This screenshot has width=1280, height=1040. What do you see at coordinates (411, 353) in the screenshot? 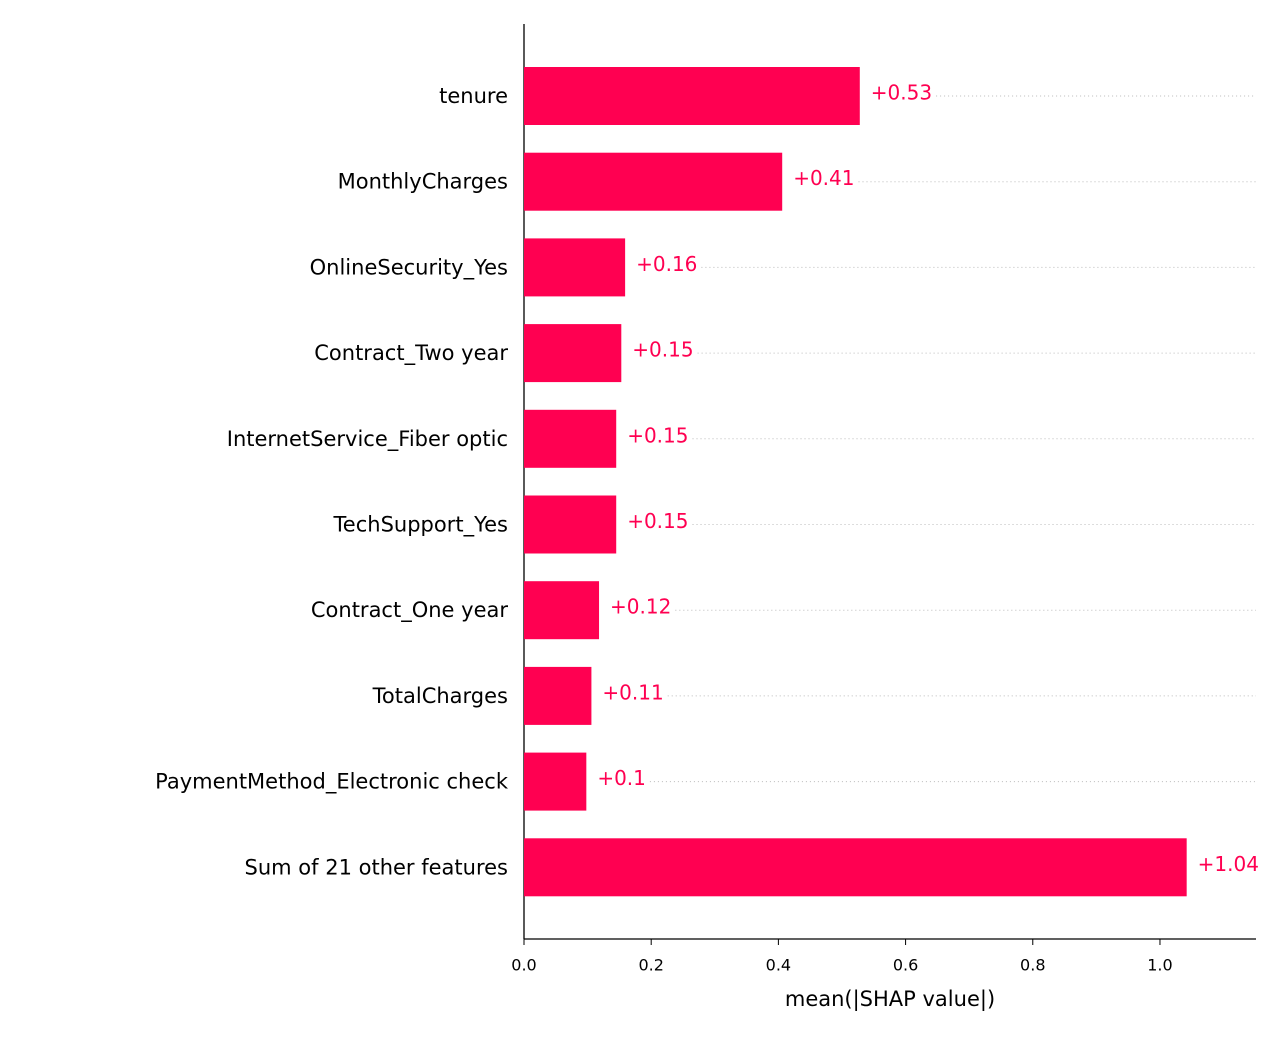
I see `category-label: Contract_Two year` at bounding box center [411, 353].